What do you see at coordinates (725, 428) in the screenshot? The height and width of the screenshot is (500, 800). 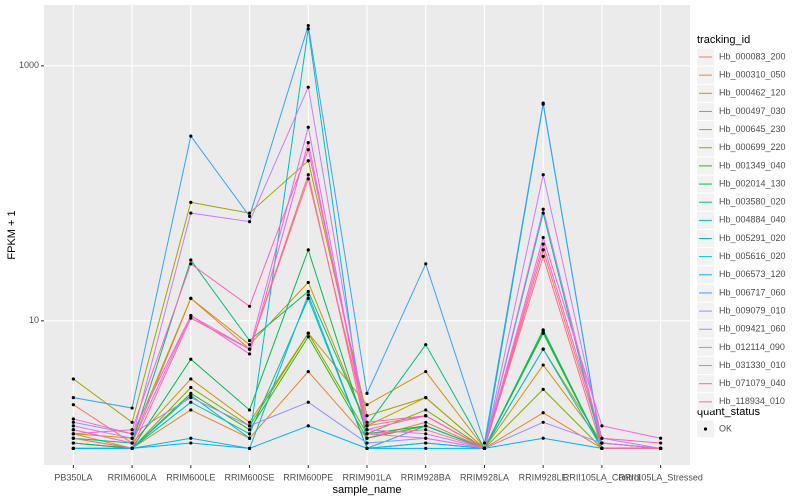 I see `legend-label: OK` at bounding box center [725, 428].